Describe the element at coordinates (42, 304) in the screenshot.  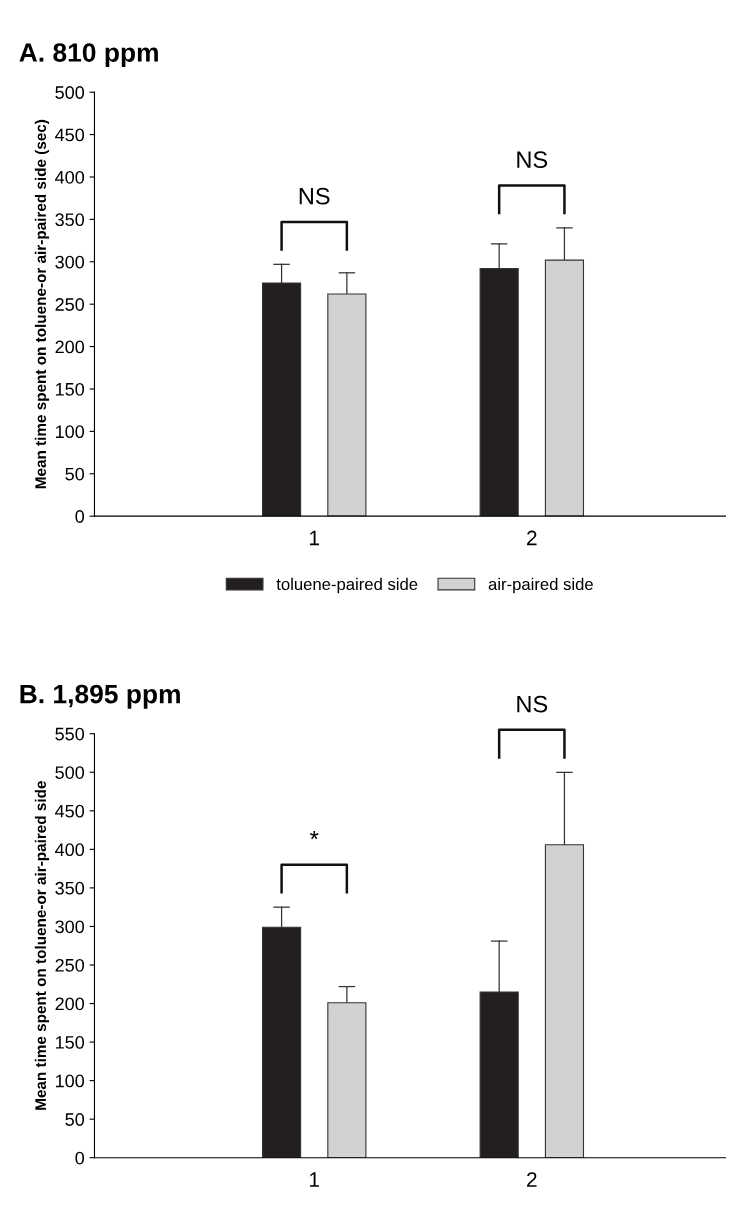
I see `y-axis-title: Mean time spent on toluene-or air-paired side (sec)` at that location.